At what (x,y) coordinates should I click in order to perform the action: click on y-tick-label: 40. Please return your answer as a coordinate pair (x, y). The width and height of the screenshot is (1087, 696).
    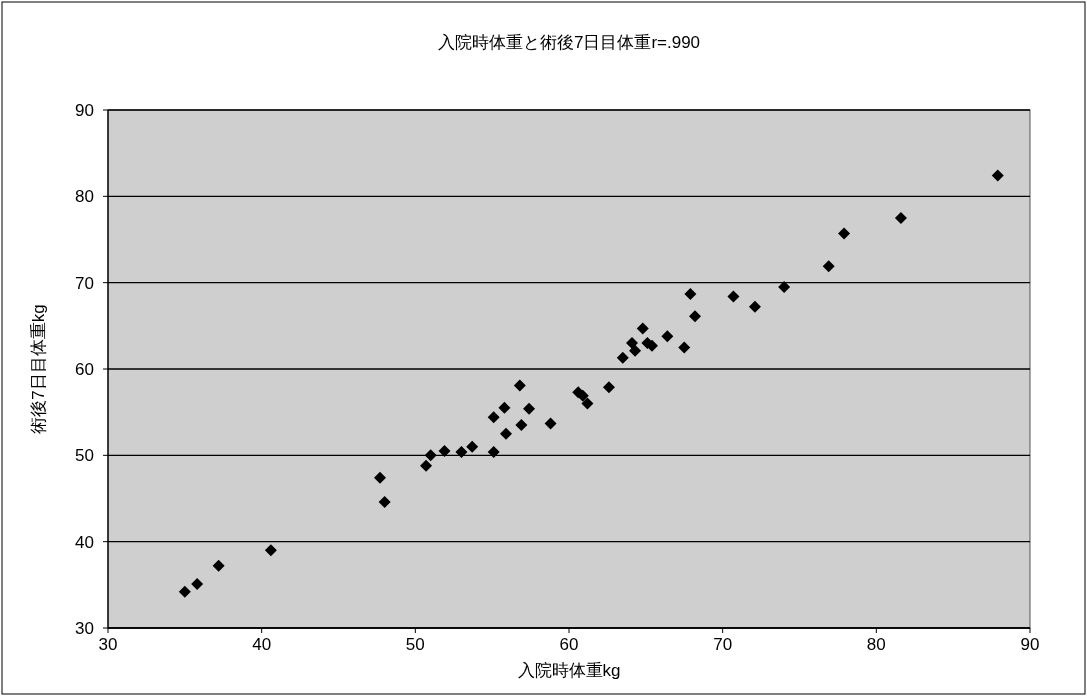
    Looking at the image, I should click on (84, 542).